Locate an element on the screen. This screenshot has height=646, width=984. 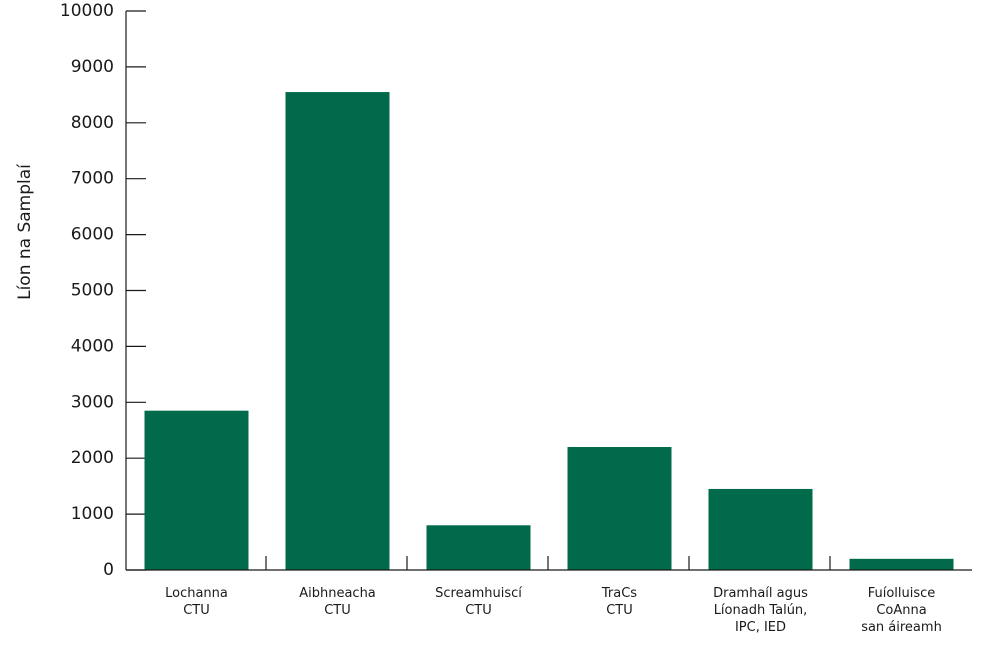
x-category-label: Fuíolluisce CoAnna san áireamh is located at coordinates (901, 610).